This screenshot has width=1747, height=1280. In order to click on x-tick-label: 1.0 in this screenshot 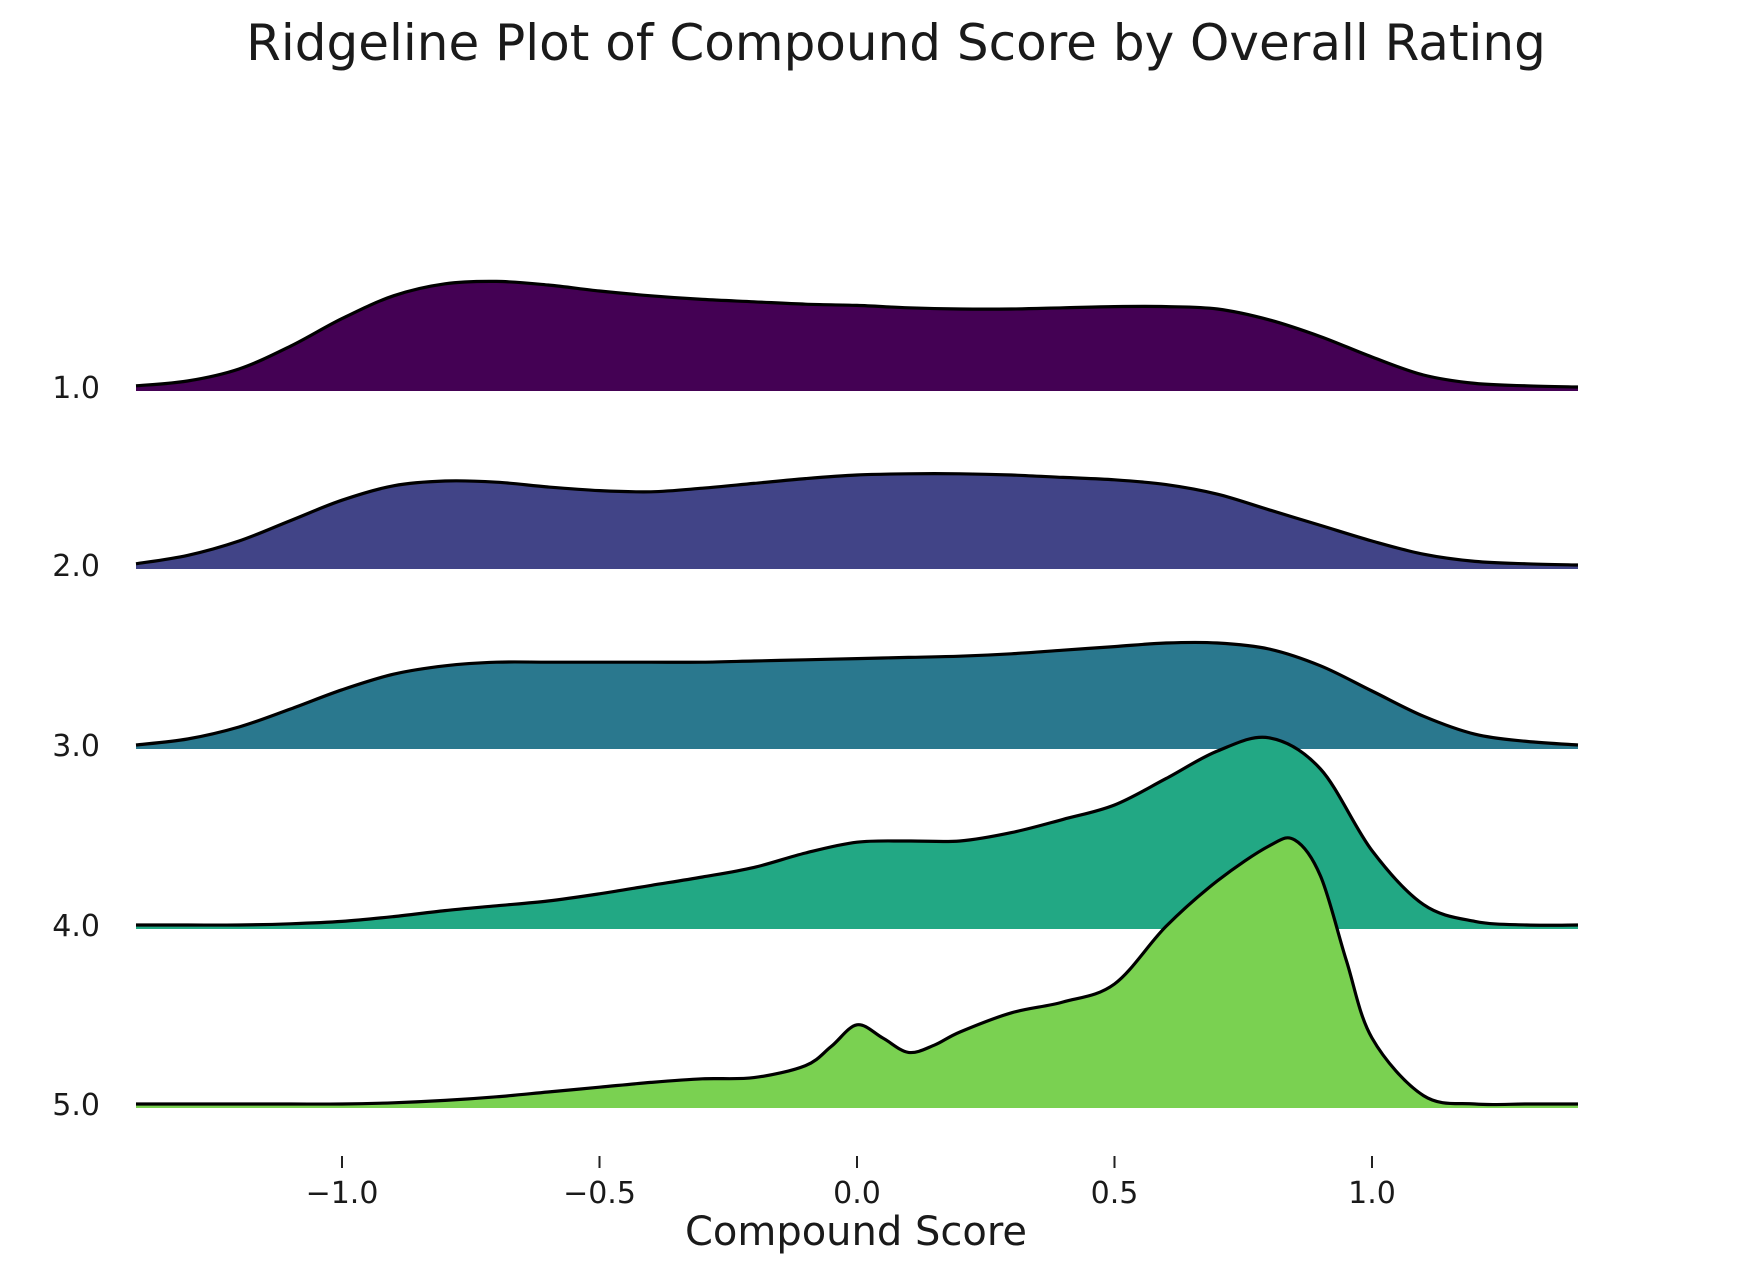, I will do `click(1372, 1193)`.